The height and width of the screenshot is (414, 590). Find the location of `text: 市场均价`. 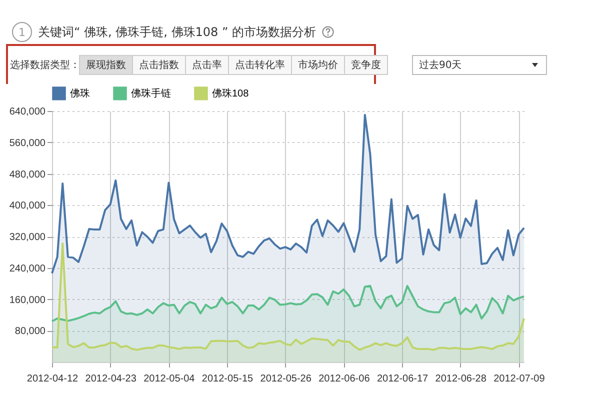

text: 市场均价 is located at coordinates (318, 65).